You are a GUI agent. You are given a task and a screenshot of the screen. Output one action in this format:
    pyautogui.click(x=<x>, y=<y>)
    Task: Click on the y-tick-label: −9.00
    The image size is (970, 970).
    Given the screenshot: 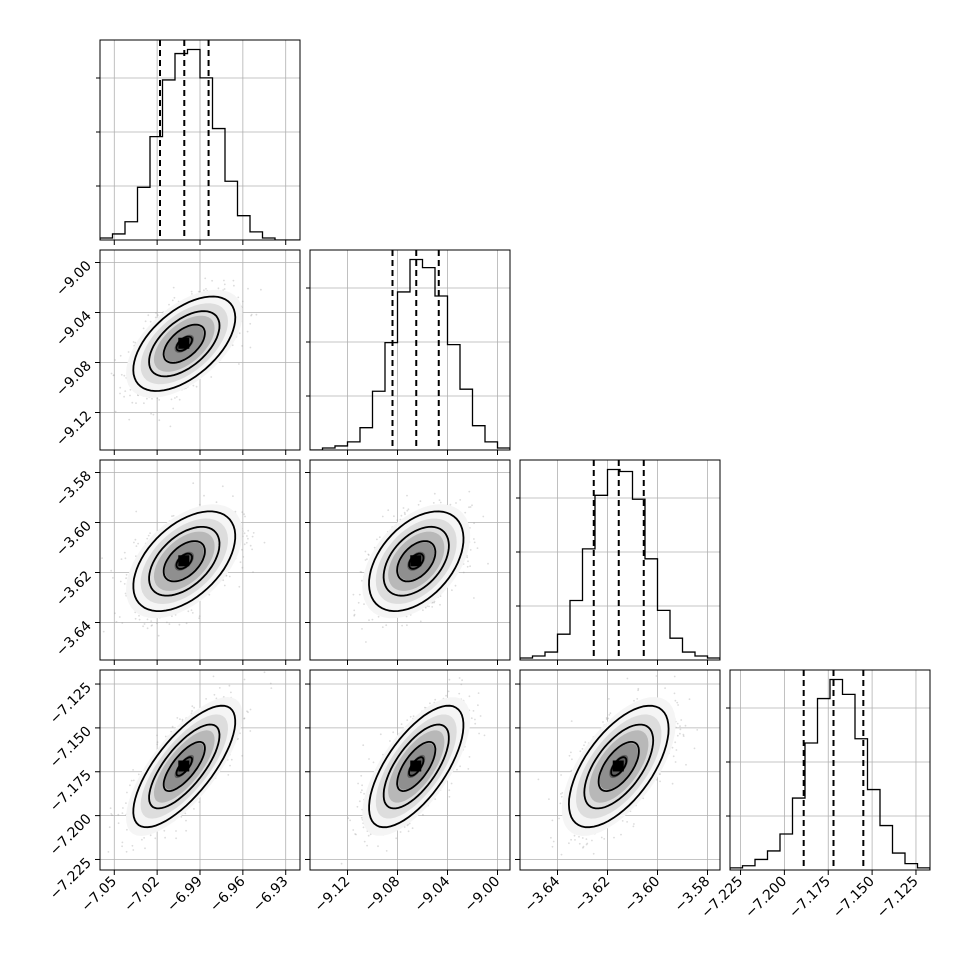 What is the action you would take?
    pyautogui.click(x=74, y=279)
    